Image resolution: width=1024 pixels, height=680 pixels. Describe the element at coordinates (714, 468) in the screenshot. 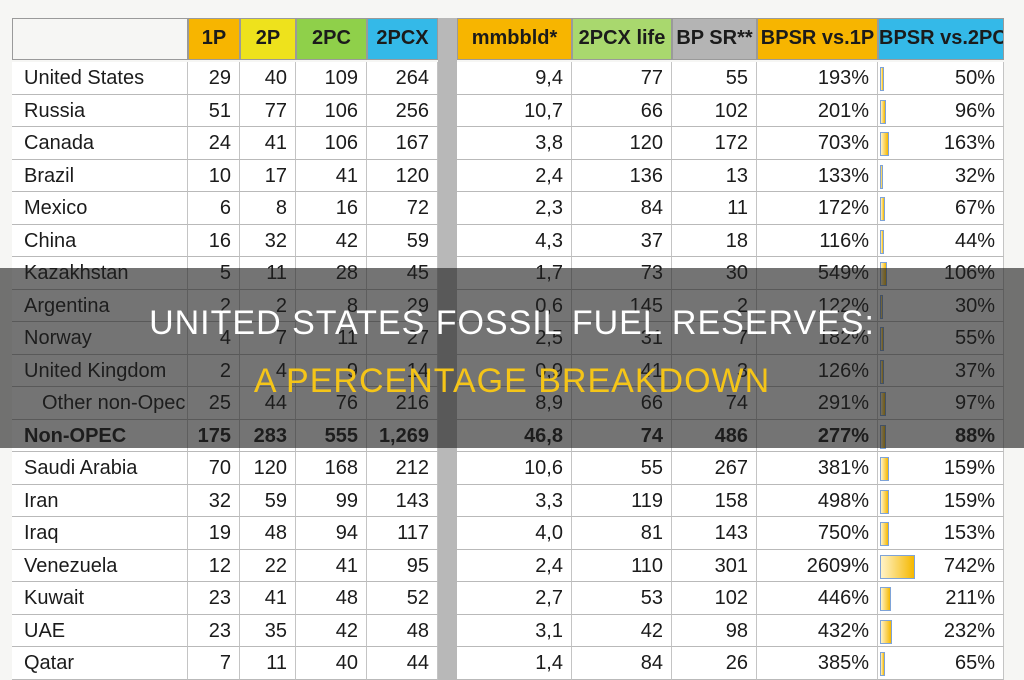

I see `cell: 267` at that location.